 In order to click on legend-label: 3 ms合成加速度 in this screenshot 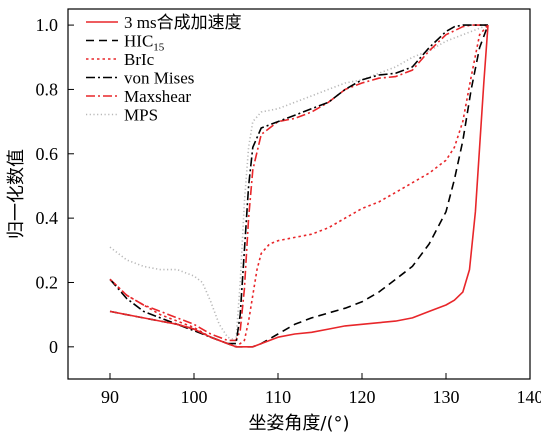, I will do `click(183, 22)`.